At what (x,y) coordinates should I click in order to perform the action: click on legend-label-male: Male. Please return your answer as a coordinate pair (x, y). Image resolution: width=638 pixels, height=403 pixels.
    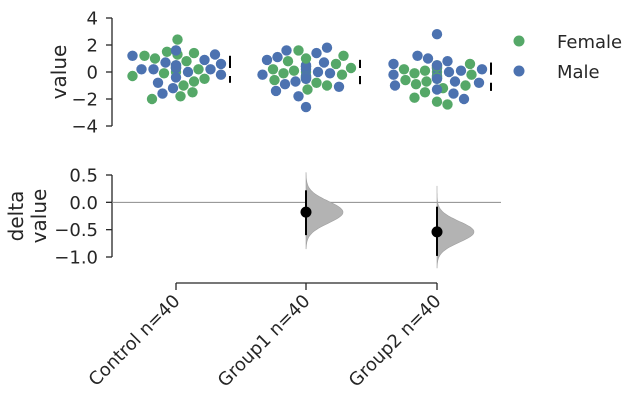
    Looking at the image, I should click on (578, 72).